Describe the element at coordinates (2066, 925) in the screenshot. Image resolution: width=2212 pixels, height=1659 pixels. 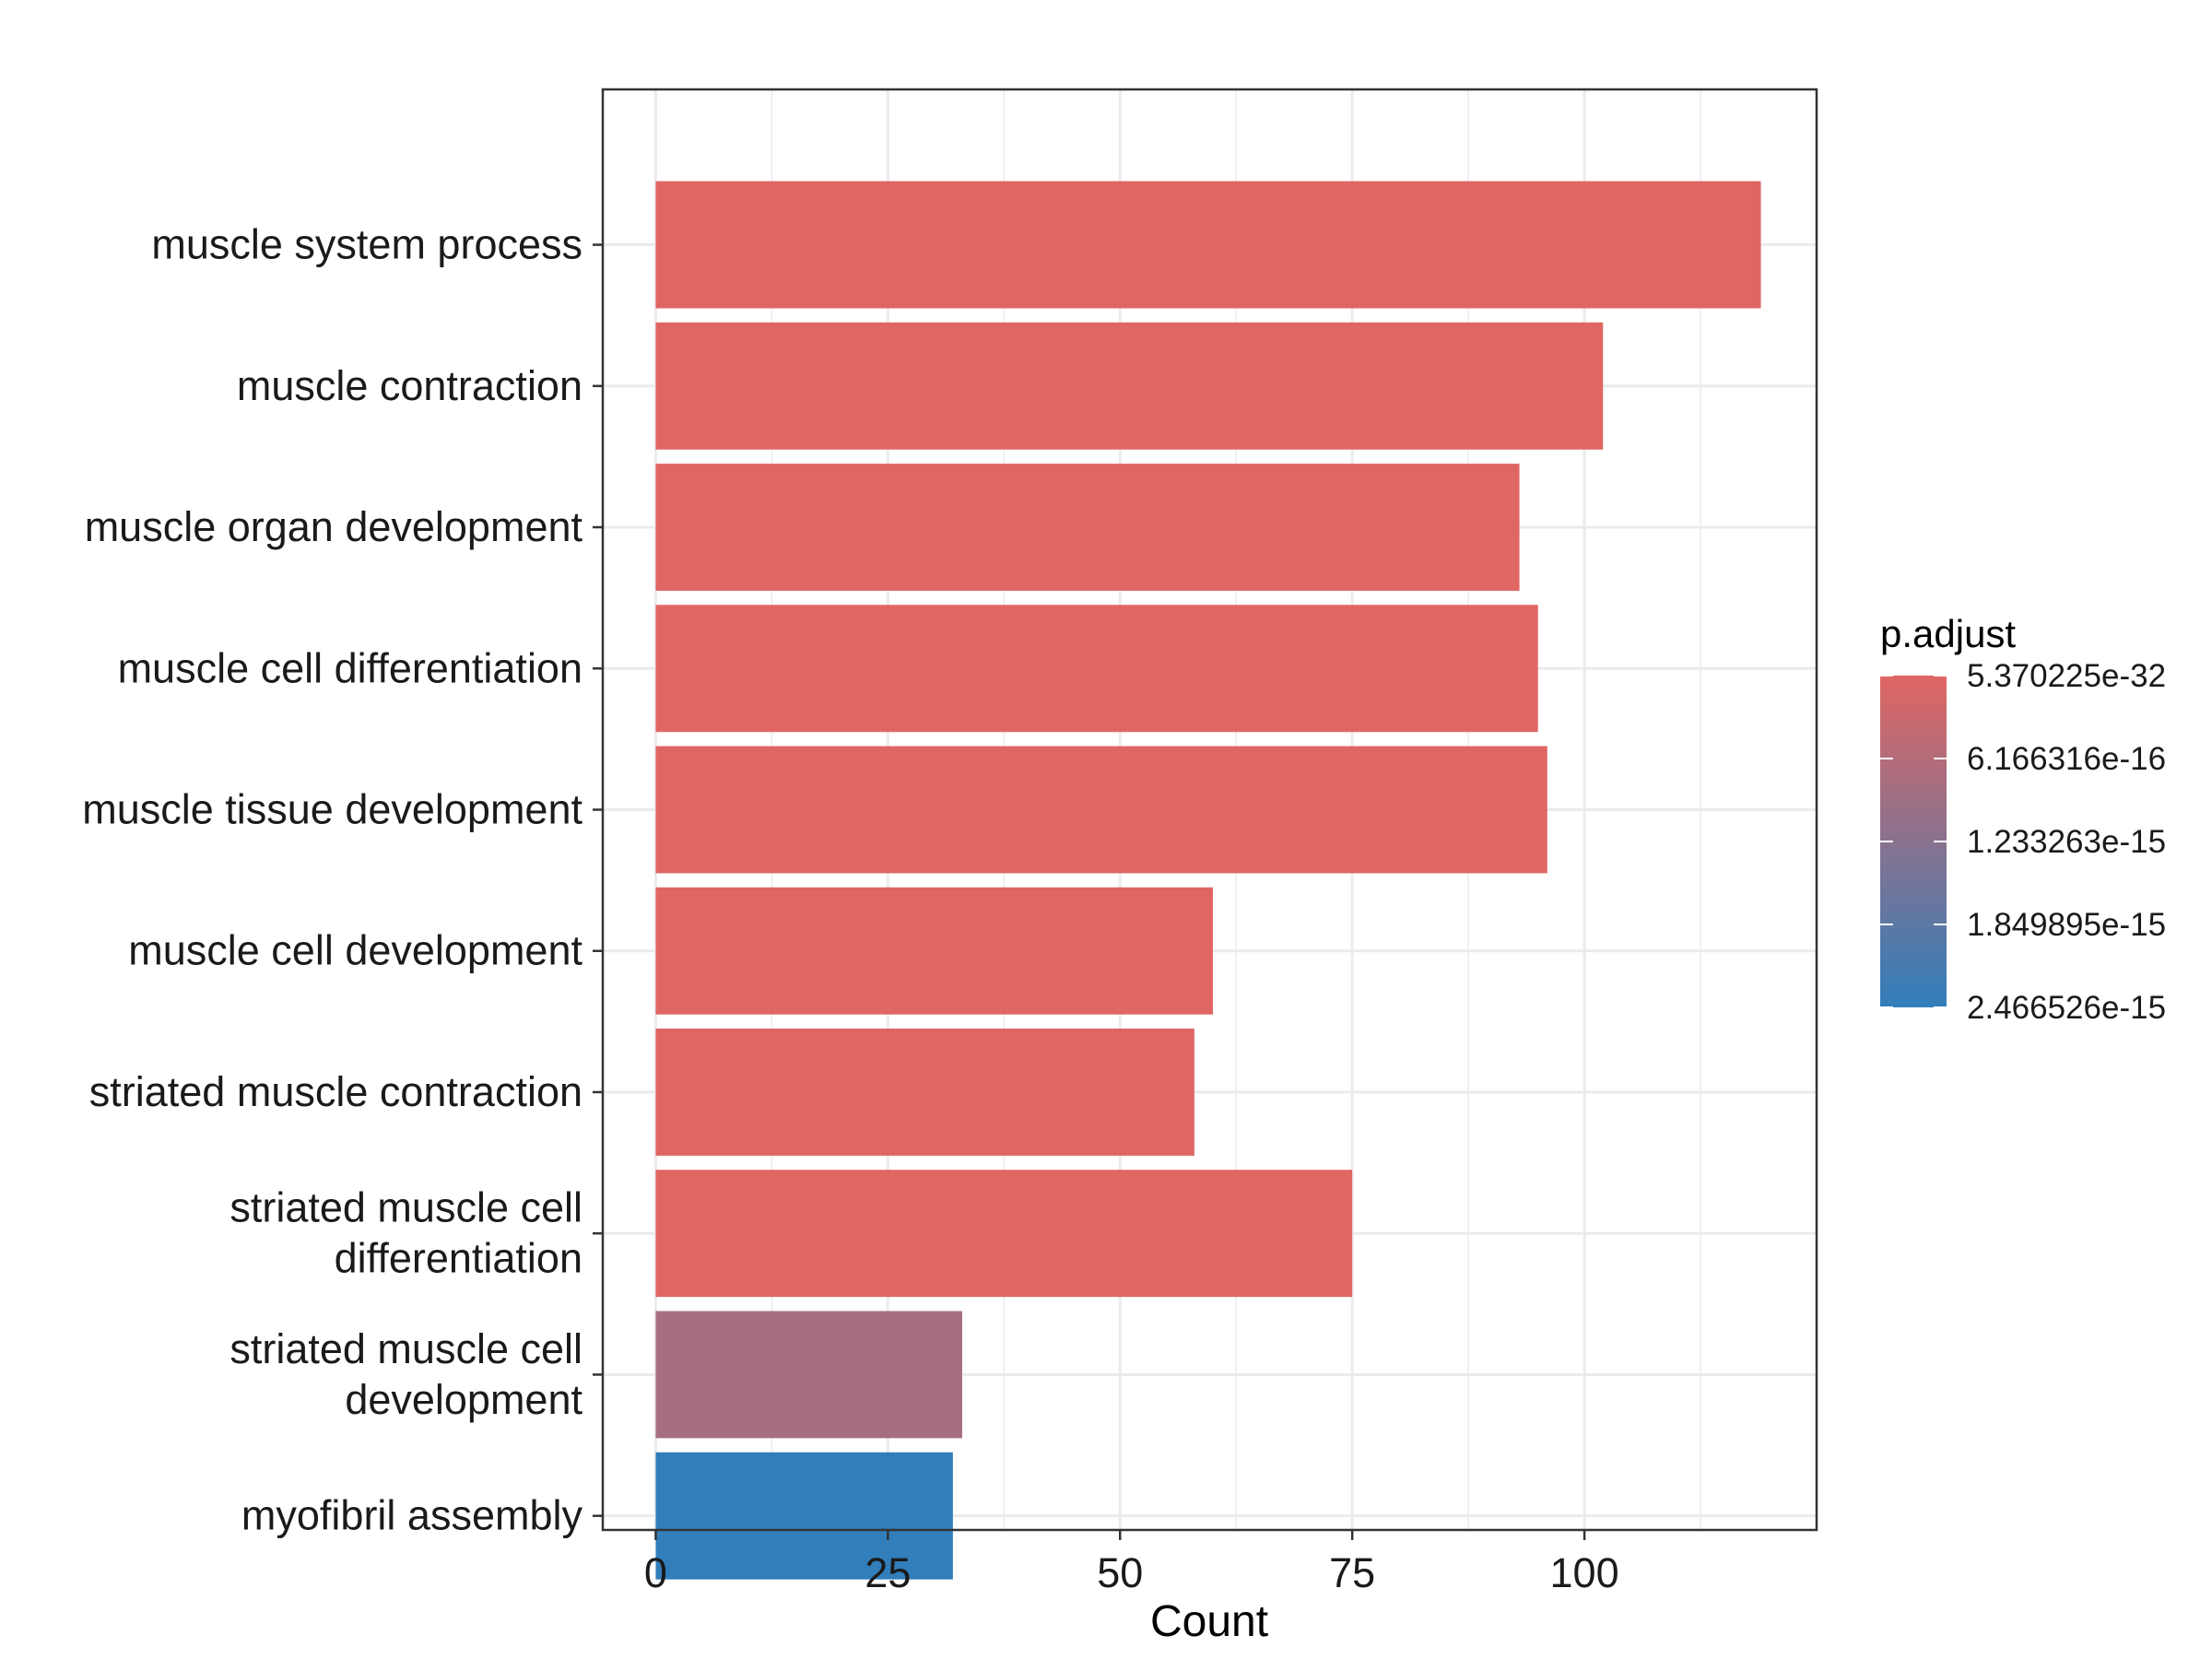
I see `legend-tick-label: 1.849895e-15` at that location.